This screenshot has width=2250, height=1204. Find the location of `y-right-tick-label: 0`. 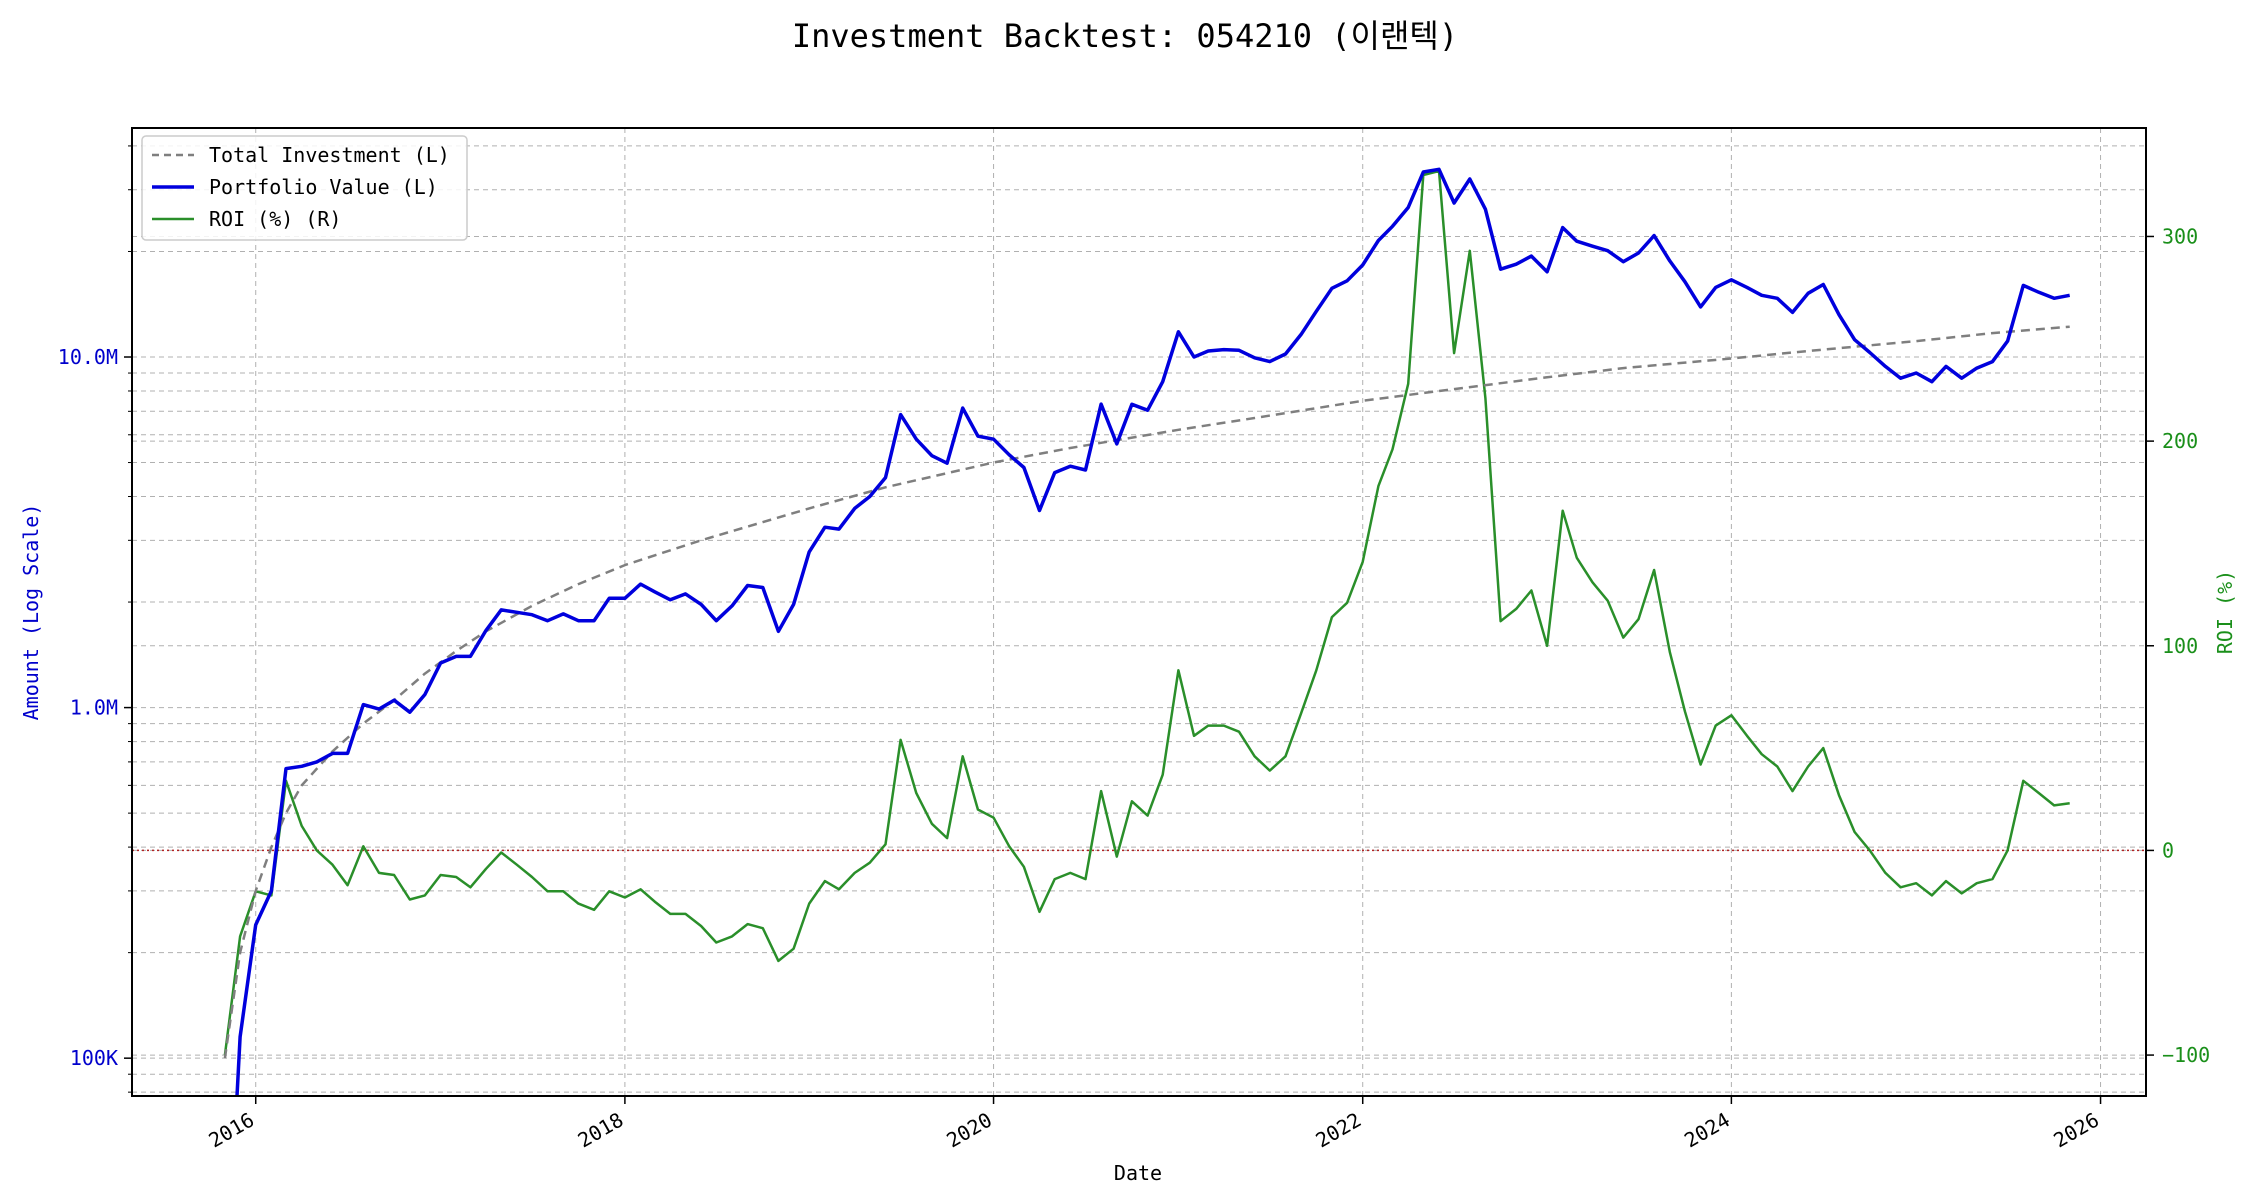

y-right-tick-label: 0 is located at coordinates (2168, 850).